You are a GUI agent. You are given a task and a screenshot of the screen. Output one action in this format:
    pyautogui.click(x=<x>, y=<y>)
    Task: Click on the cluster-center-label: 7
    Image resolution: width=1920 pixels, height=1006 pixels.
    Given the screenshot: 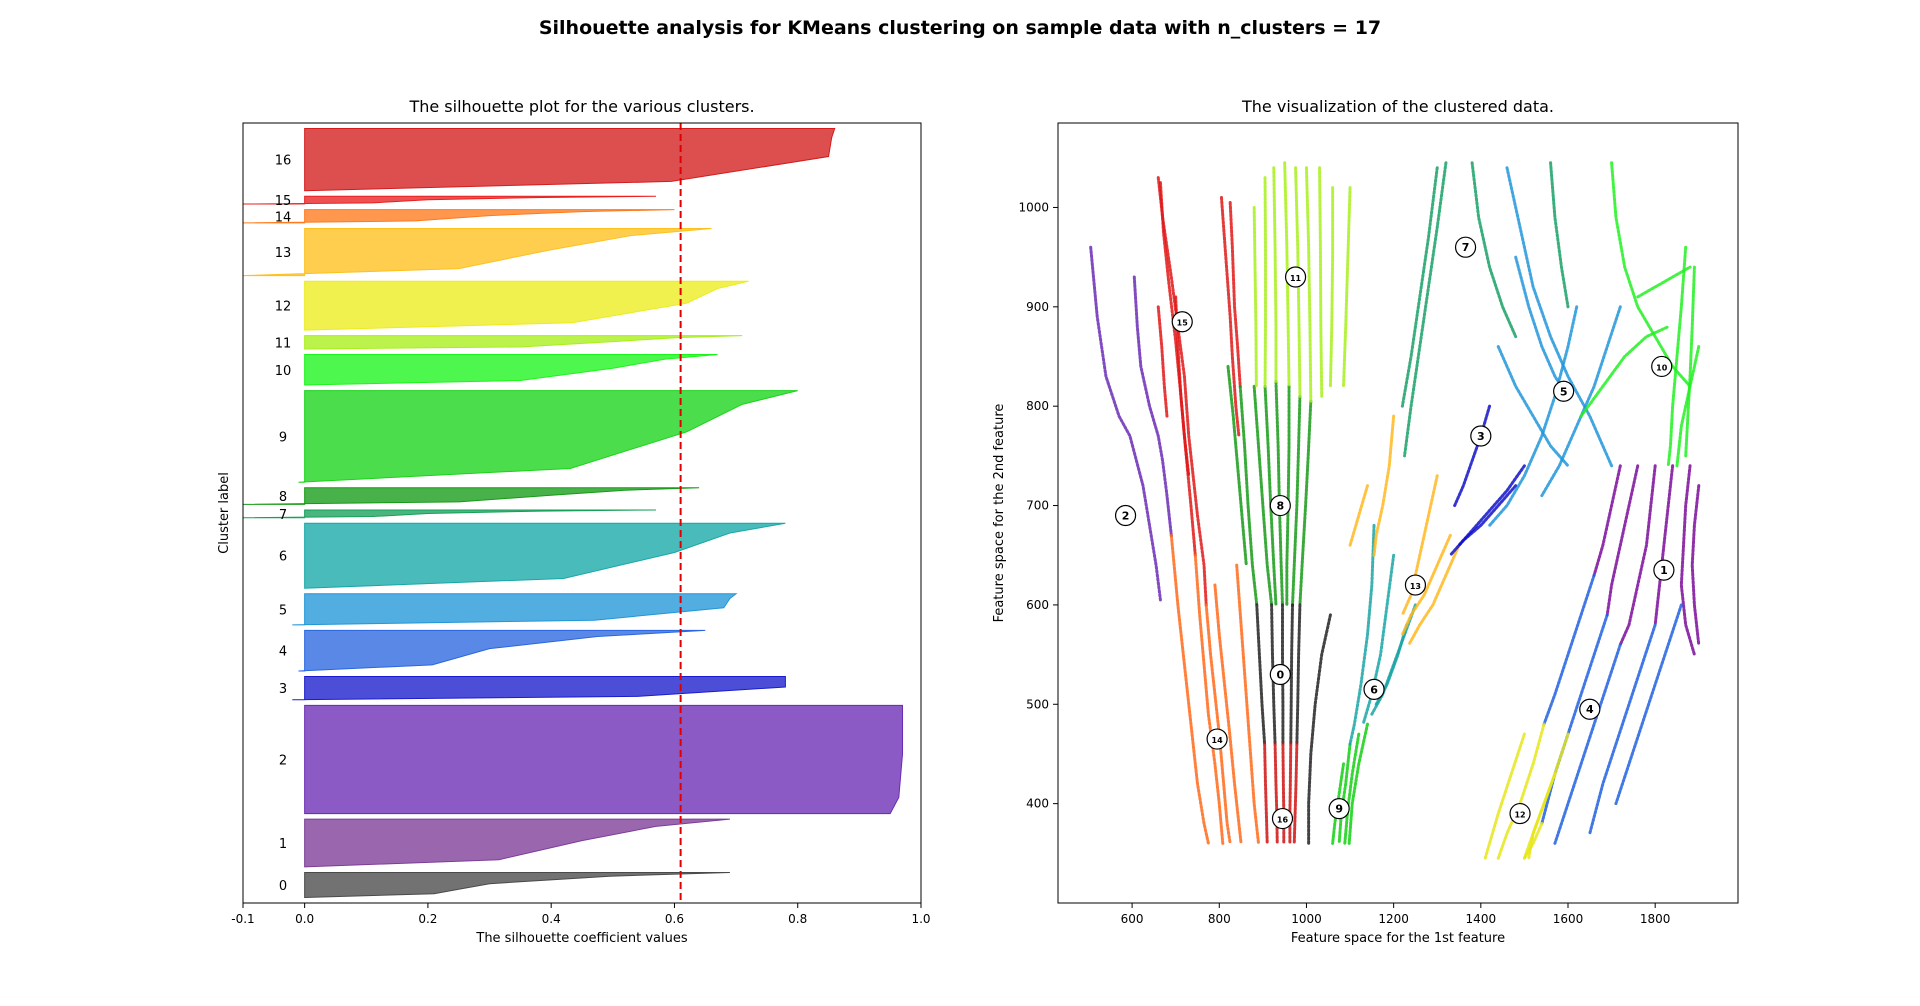 What is the action you would take?
    pyautogui.click(x=1466, y=247)
    